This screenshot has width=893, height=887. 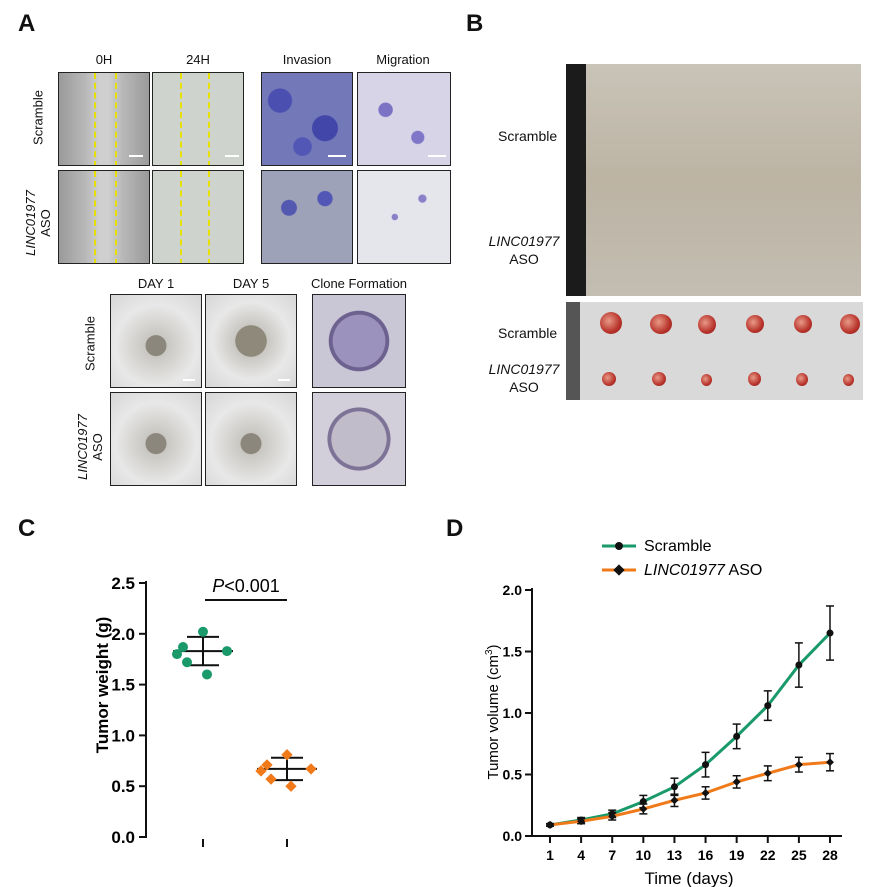 I want to click on header-24h: 24H, so click(x=198, y=59).